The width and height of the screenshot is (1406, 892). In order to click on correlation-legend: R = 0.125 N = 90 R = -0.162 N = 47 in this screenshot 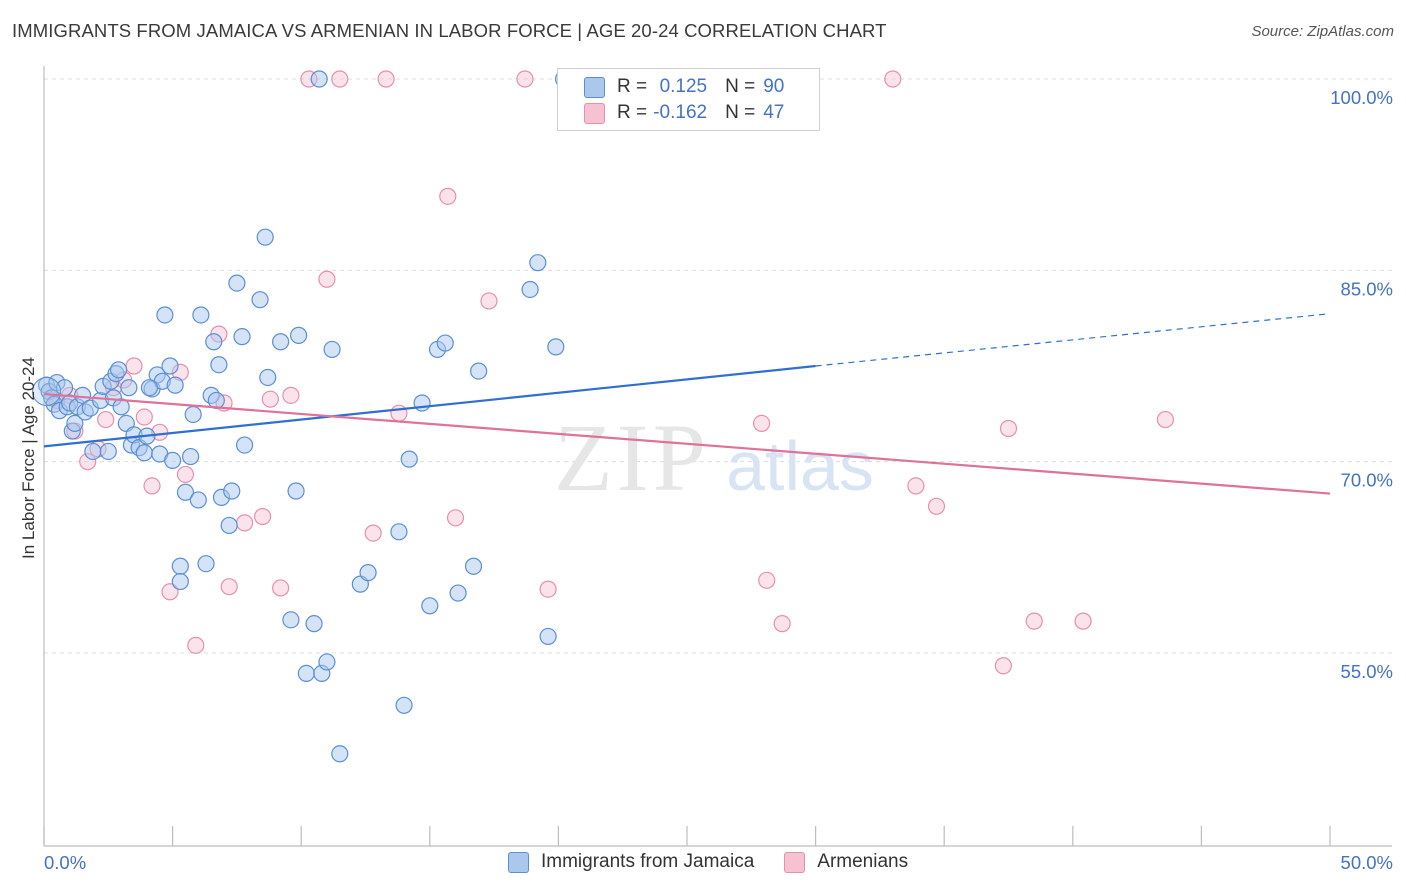, I will do `click(688, 99)`.